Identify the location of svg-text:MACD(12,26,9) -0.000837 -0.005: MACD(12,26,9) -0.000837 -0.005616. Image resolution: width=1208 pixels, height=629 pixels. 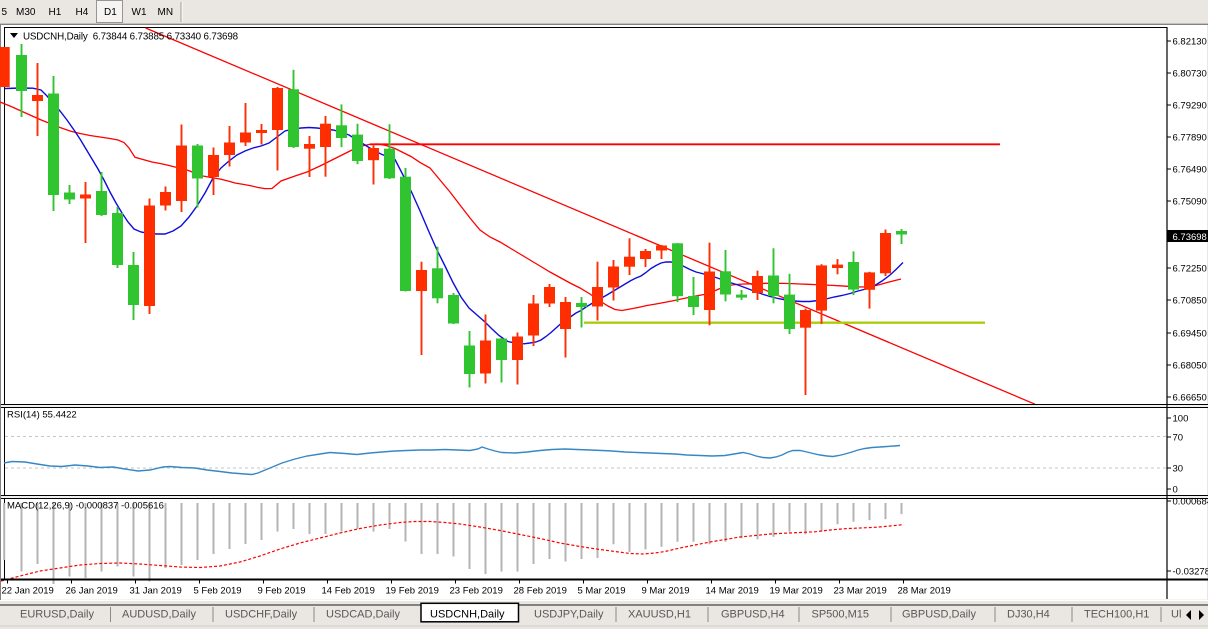
(85, 506).